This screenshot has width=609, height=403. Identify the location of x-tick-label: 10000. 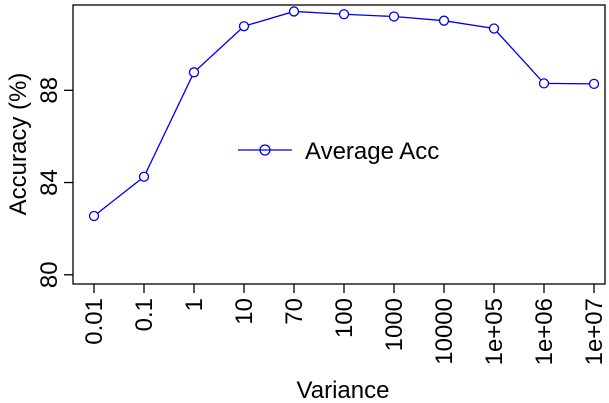
(444, 331).